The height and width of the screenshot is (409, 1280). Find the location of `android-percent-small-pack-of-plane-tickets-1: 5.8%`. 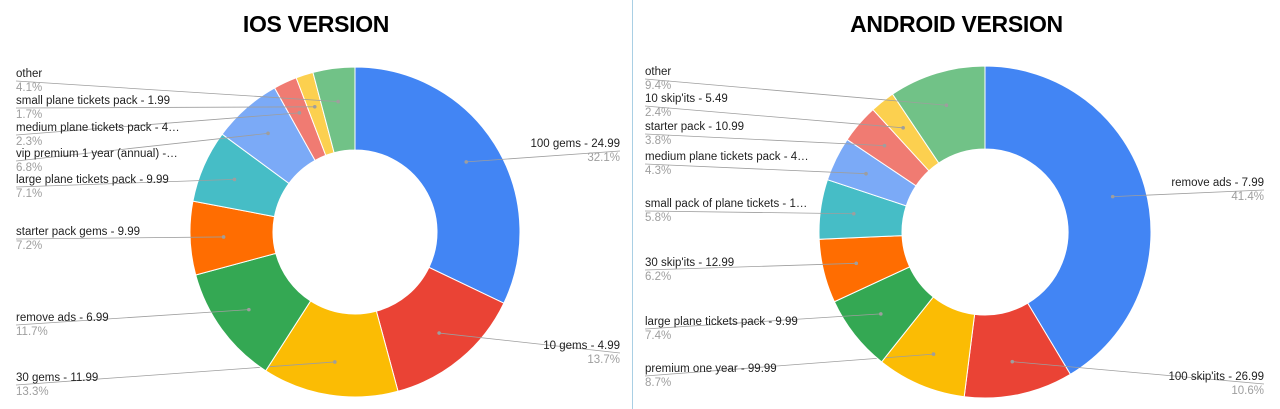

android-percent-small-pack-of-plane-tickets-1: 5.8% is located at coordinates (658, 218).